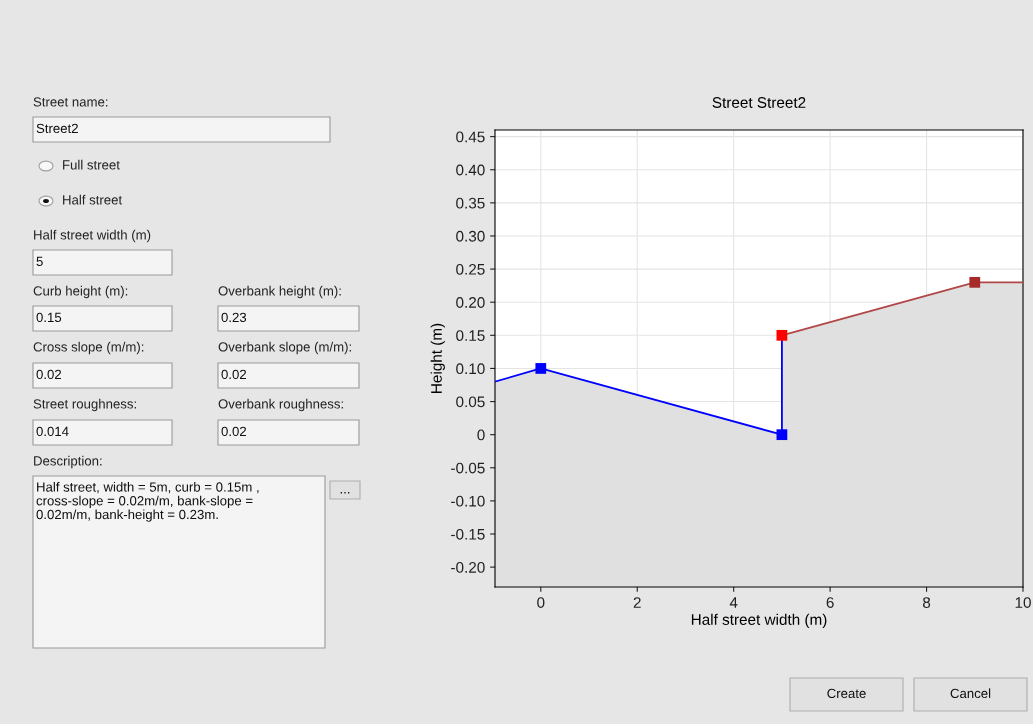  I want to click on text: Half street width (m), so click(92, 236).